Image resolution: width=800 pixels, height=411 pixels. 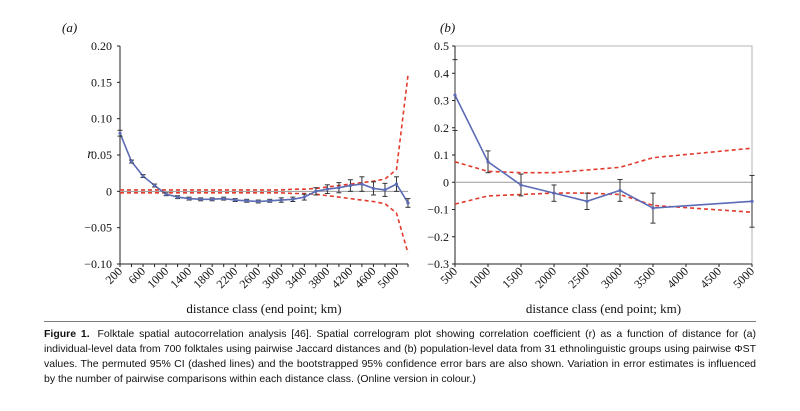 What do you see at coordinates (90, 154) in the screenshot?
I see `y-axis-label: r` at bounding box center [90, 154].